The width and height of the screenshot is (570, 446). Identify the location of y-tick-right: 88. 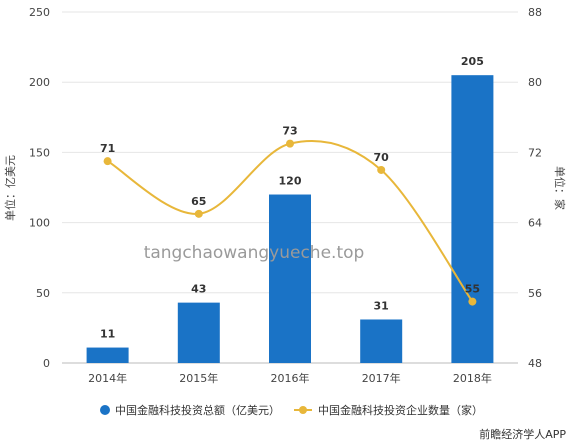
(535, 12).